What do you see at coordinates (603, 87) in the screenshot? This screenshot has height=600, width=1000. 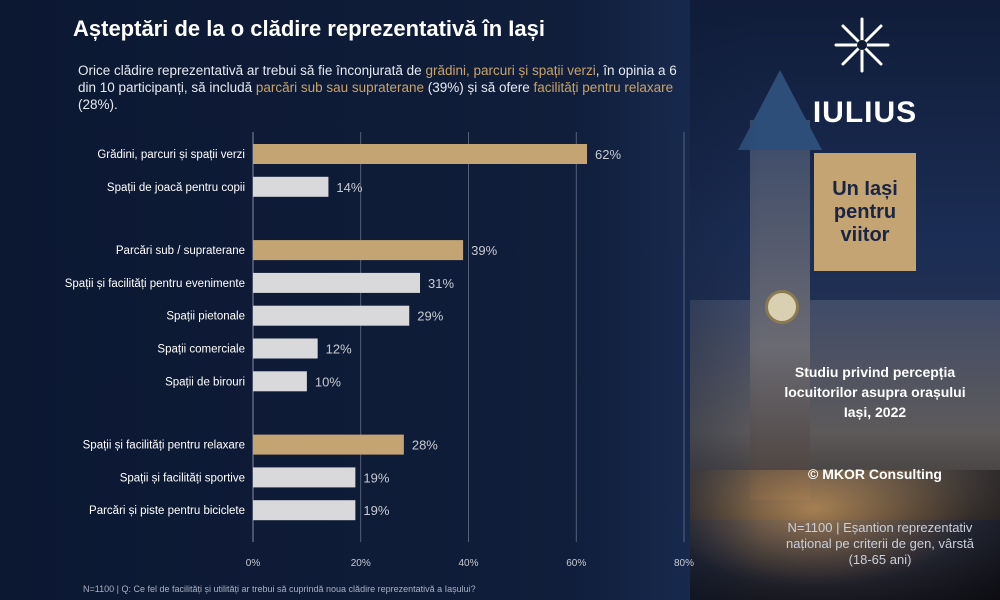 I see `subtitle-highlight-3: facilități pentru relaxare` at bounding box center [603, 87].